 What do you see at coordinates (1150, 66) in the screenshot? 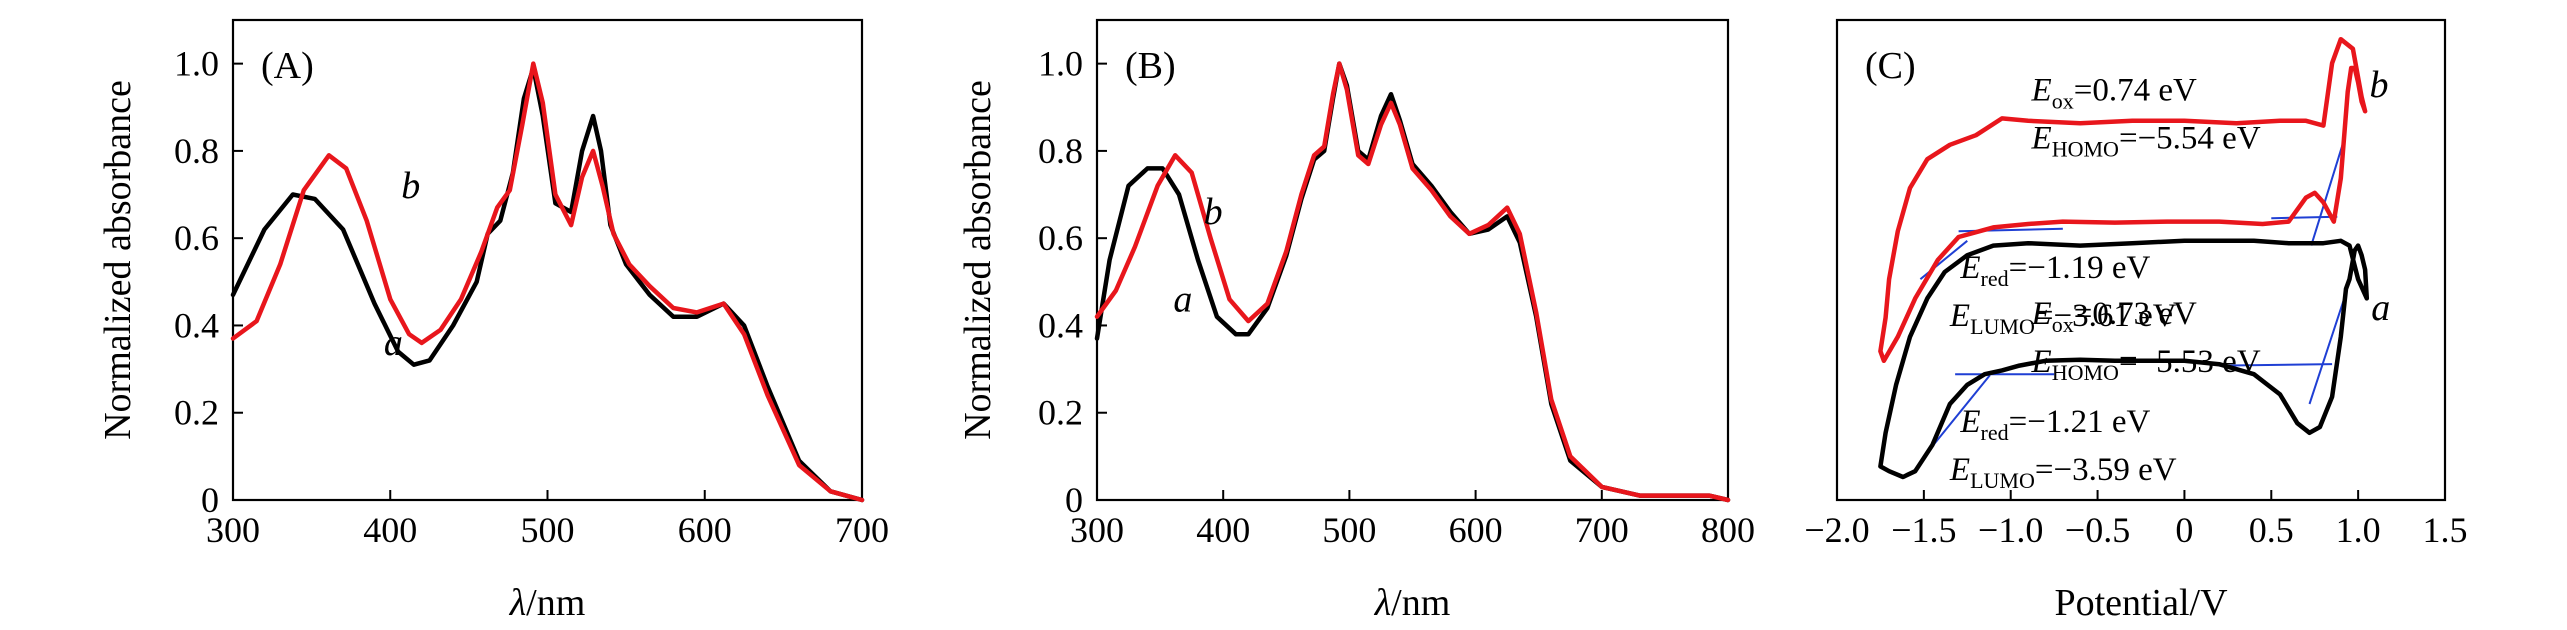
I see `panel-label: (B)` at bounding box center [1150, 66].